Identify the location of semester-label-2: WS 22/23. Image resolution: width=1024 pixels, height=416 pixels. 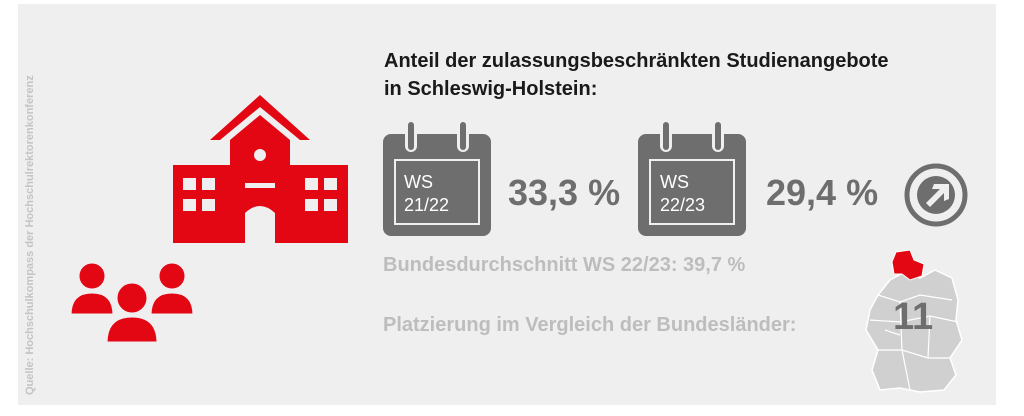
(682, 194).